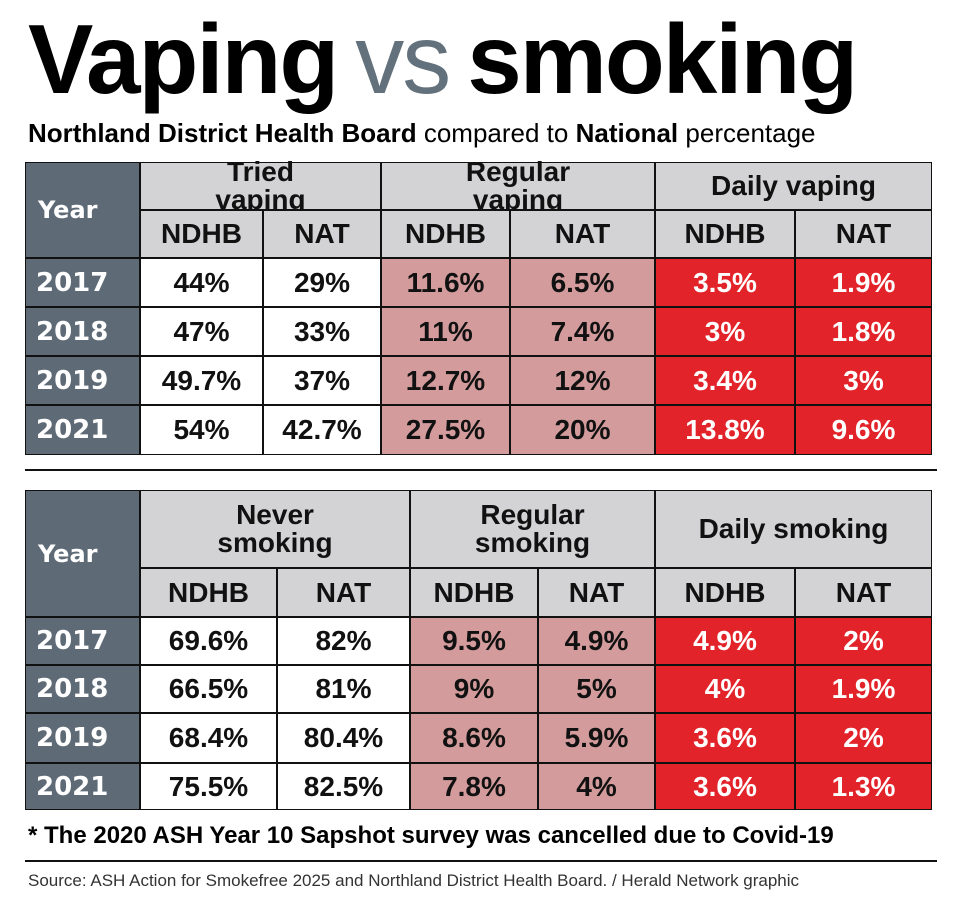 Image resolution: width=969 pixels, height=898 pixels. What do you see at coordinates (863, 786) in the screenshot?
I see `value-cell: 1.3%` at bounding box center [863, 786].